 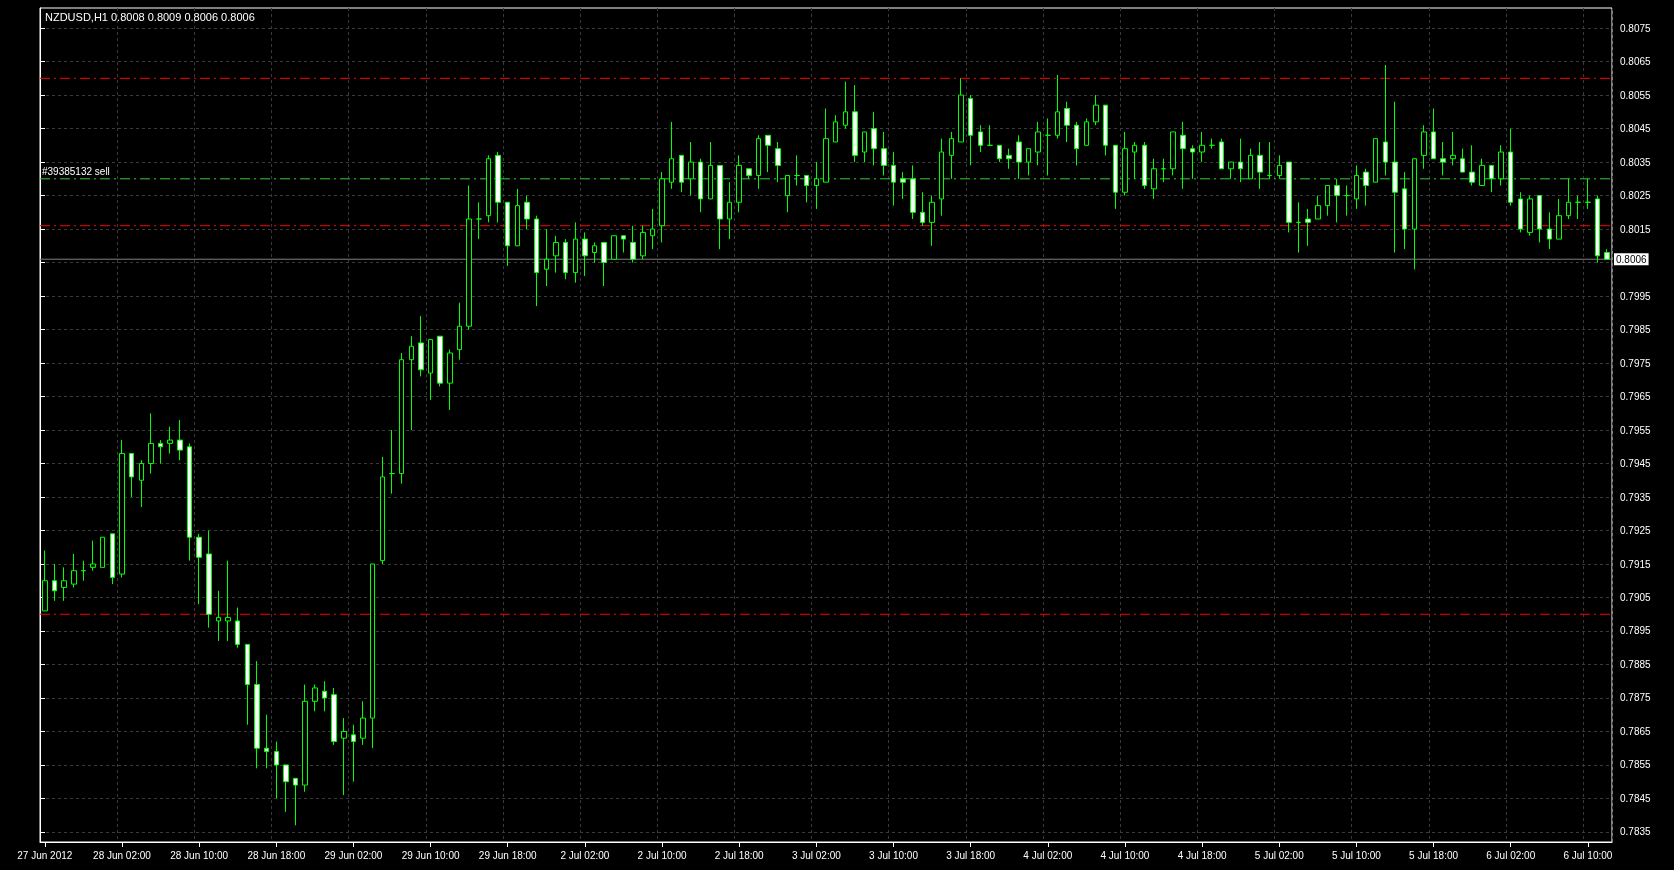 I want to click on x-tick-label: 3 Jul 18:00, so click(x=971, y=855).